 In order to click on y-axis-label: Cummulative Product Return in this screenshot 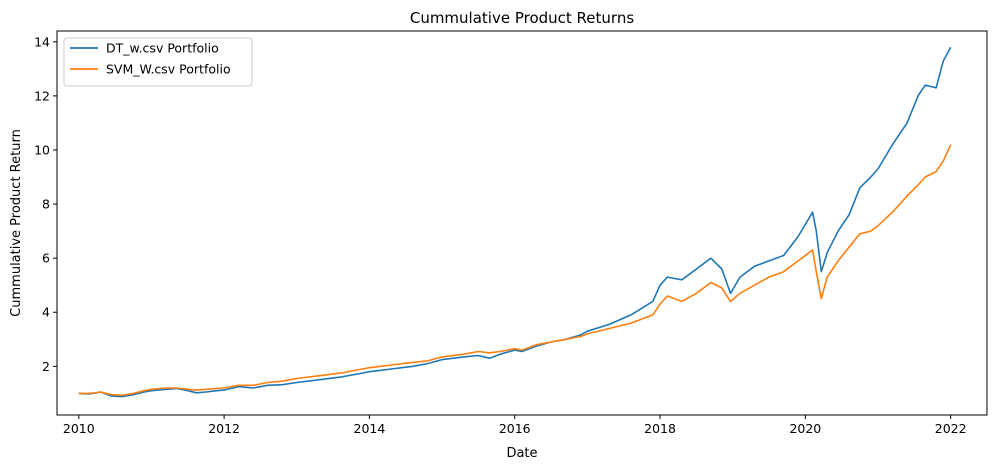, I will do `click(16, 223)`.